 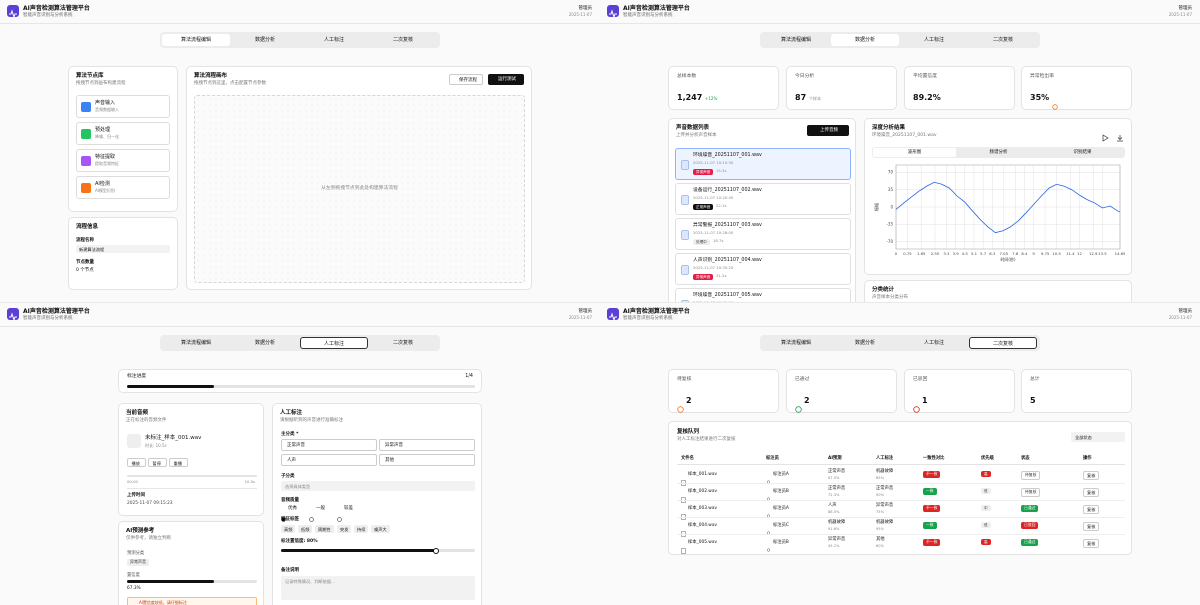 What do you see at coordinates (946, 253) in the screenshot?
I see `x-tick-label: 3.3` at bounding box center [946, 253].